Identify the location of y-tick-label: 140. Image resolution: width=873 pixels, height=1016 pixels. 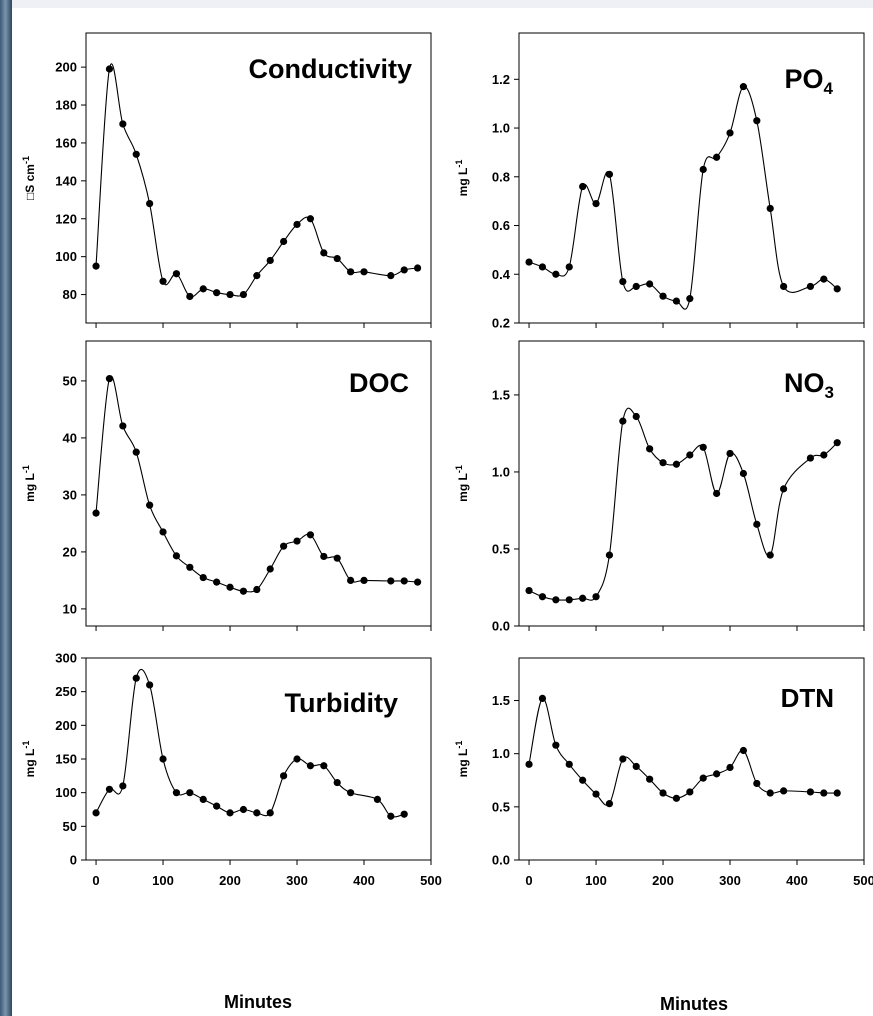
(66, 180).